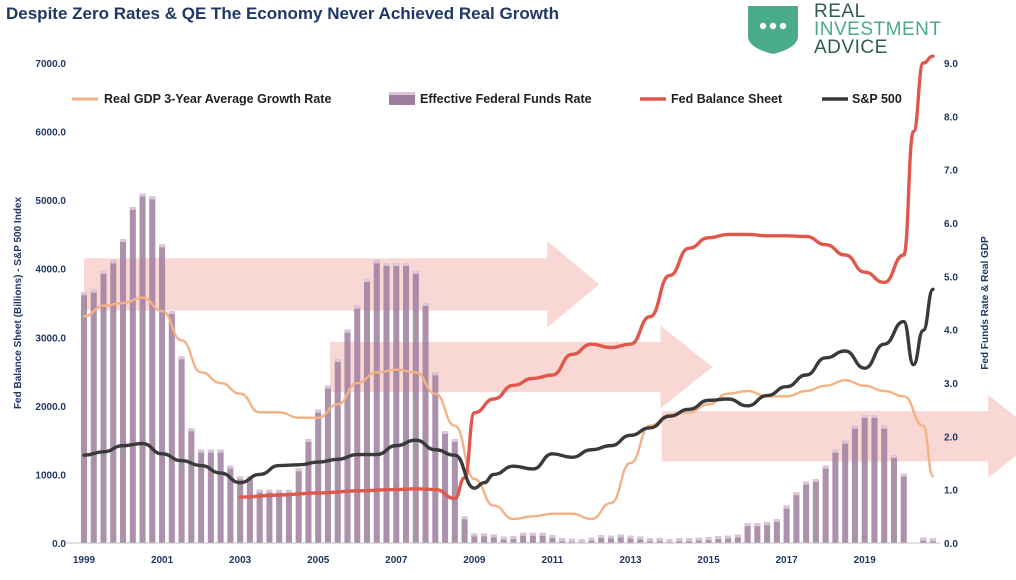  I want to click on y-left-tick-3: 3000.0, so click(50, 338).